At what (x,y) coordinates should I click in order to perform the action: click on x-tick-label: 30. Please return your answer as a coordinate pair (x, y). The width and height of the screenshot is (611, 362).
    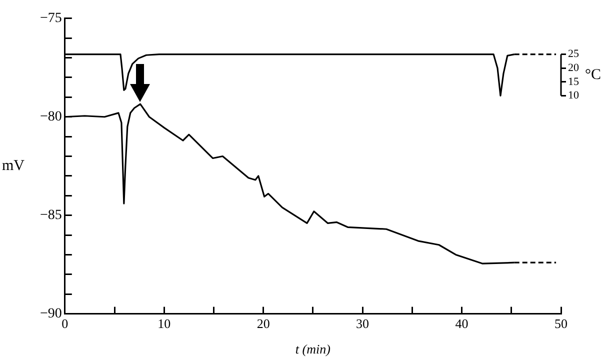
    Looking at the image, I should click on (363, 324).